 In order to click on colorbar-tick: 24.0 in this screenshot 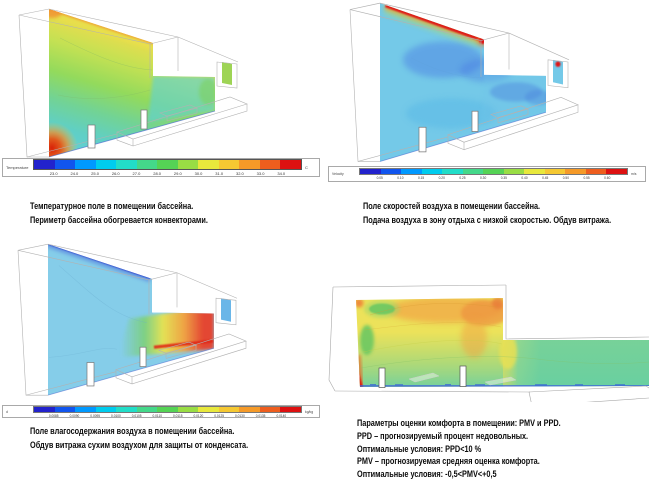, I will do `click(74, 173)`.